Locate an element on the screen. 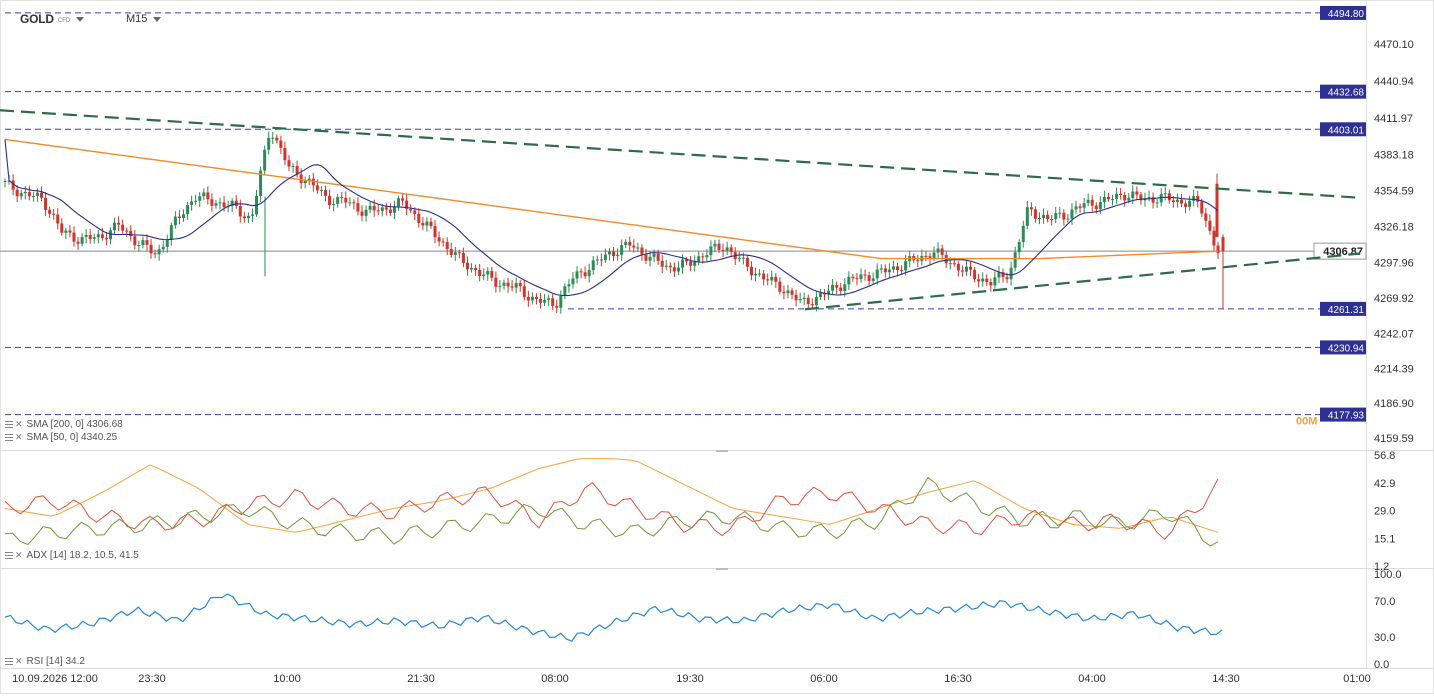 The image size is (1434, 699). timeframe-selector: M15 is located at coordinates (144, 19).